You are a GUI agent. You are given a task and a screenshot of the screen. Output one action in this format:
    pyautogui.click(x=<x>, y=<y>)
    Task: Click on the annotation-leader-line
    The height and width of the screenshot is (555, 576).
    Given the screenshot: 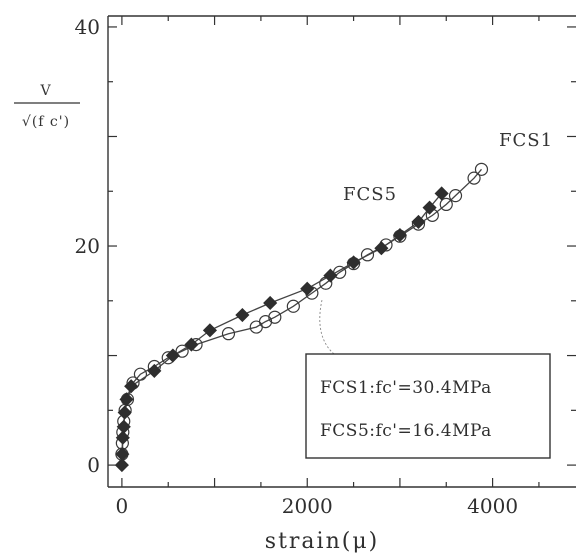 What is the action you would take?
    pyautogui.click(x=327, y=327)
    